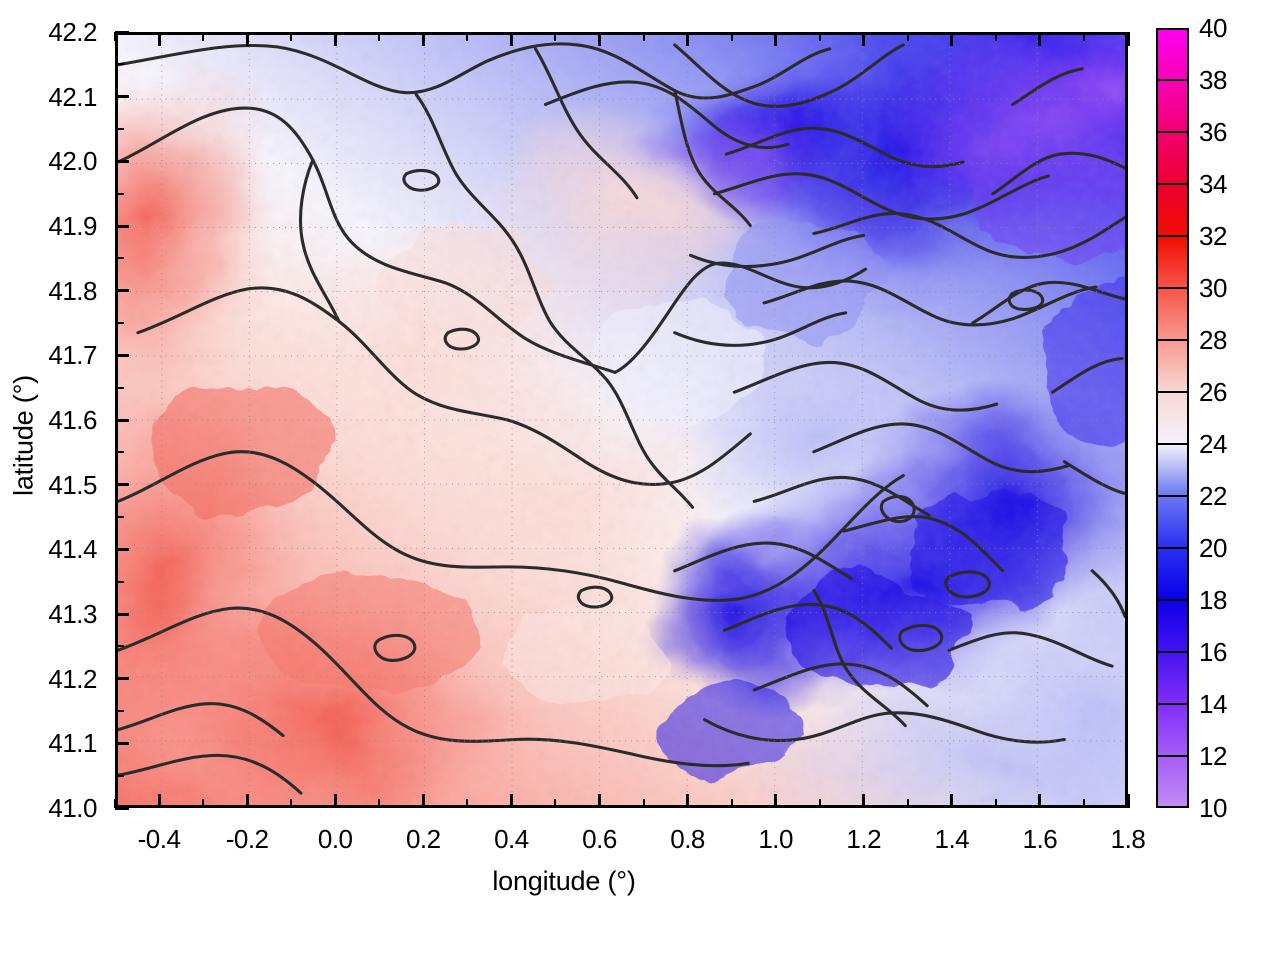  Describe the element at coordinates (1213, 80) in the screenshot. I see `colorbar-tick-label: 38` at that location.